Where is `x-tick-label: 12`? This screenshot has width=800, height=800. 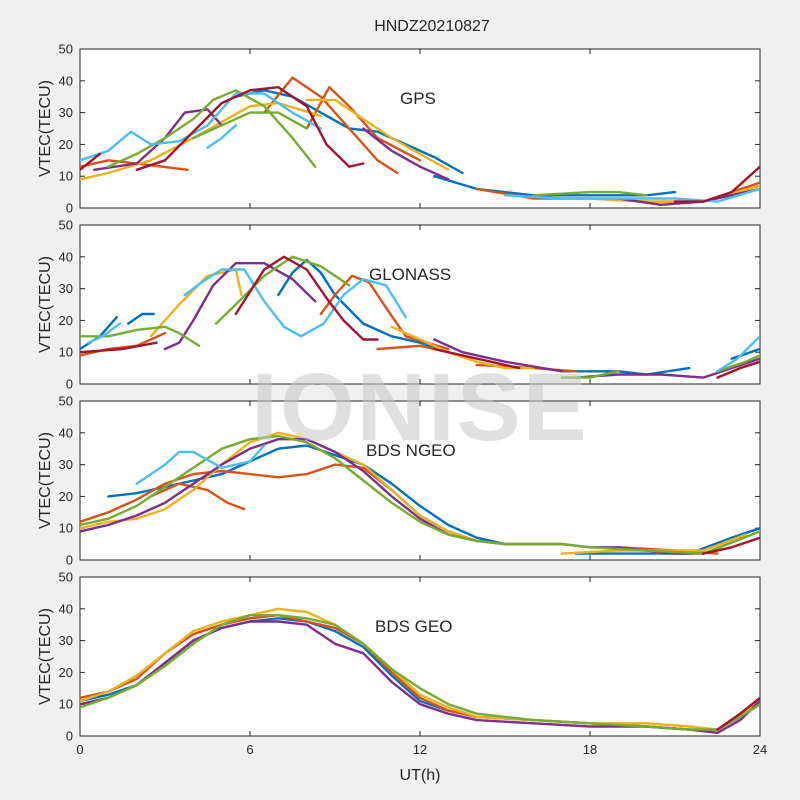
x-tick-label: 12 is located at coordinates (420, 749).